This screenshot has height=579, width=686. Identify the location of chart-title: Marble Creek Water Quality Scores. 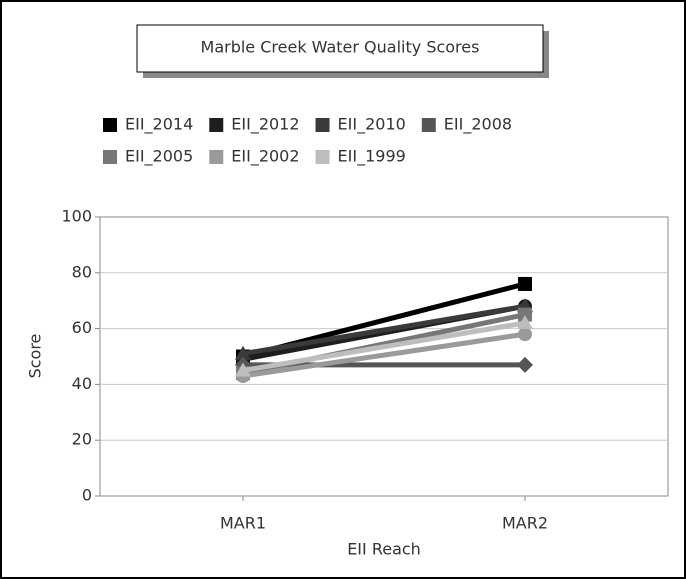
(340, 47).